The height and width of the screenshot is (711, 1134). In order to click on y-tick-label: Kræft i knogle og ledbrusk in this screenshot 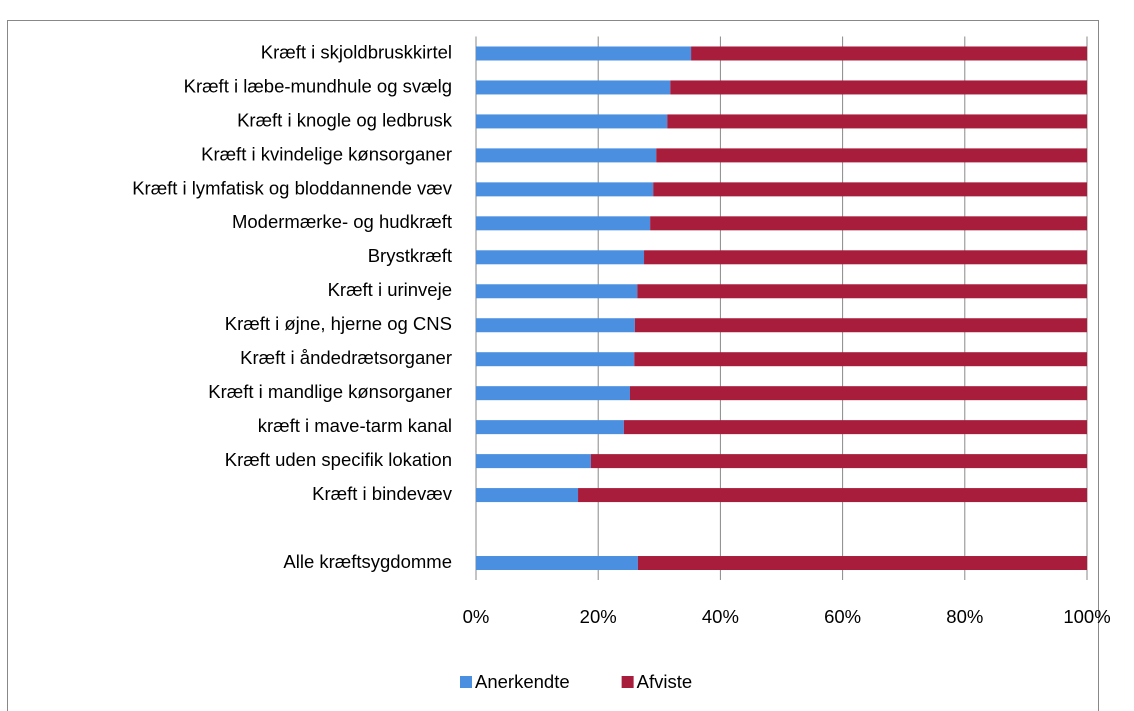, I will do `click(345, 119)`.